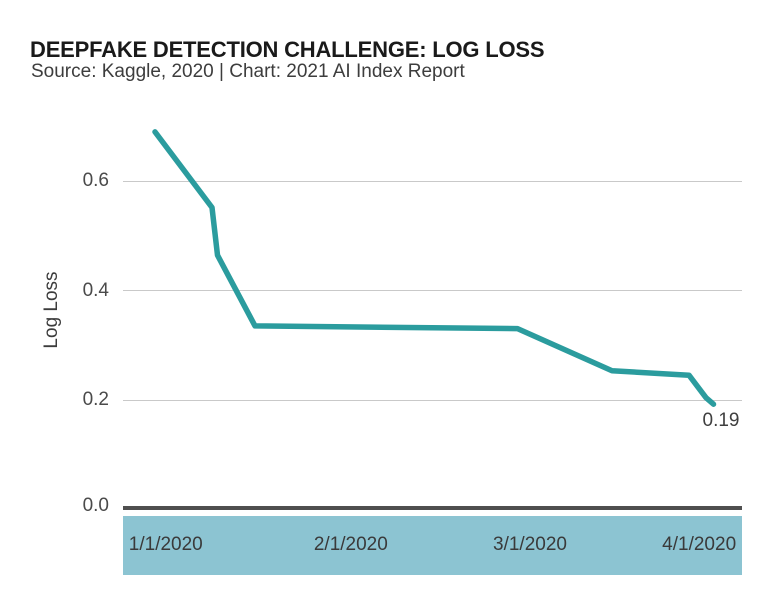 This screenshot has width=764, height=598. What do you see at coordinates (95, 505) in the screenshot?
I see `y-tick-label-0.0: 0.0` at bounding box center [95, 505].